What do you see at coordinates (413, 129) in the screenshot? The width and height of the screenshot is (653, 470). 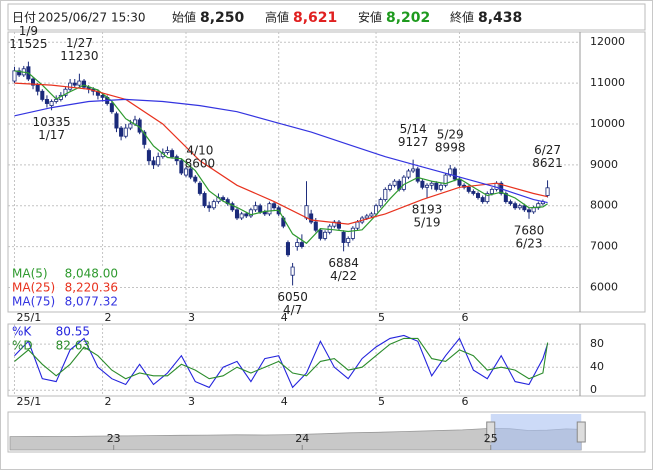 I see `annotation-date: 5/14` at bounding box center [413, 129].